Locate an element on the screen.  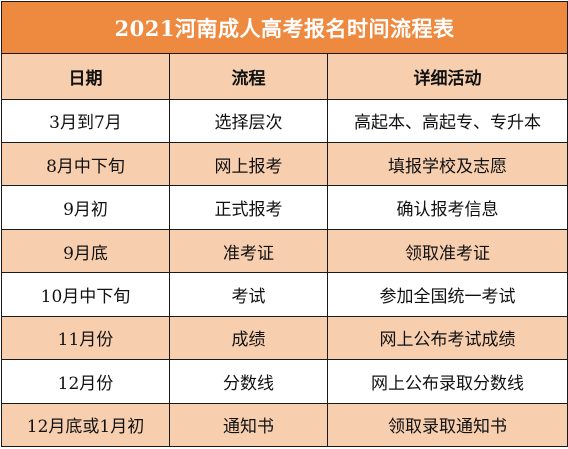
table-row: 3月到7月 选择层次 高起本、高起专、专升本 is located at coordinates (284, 121).